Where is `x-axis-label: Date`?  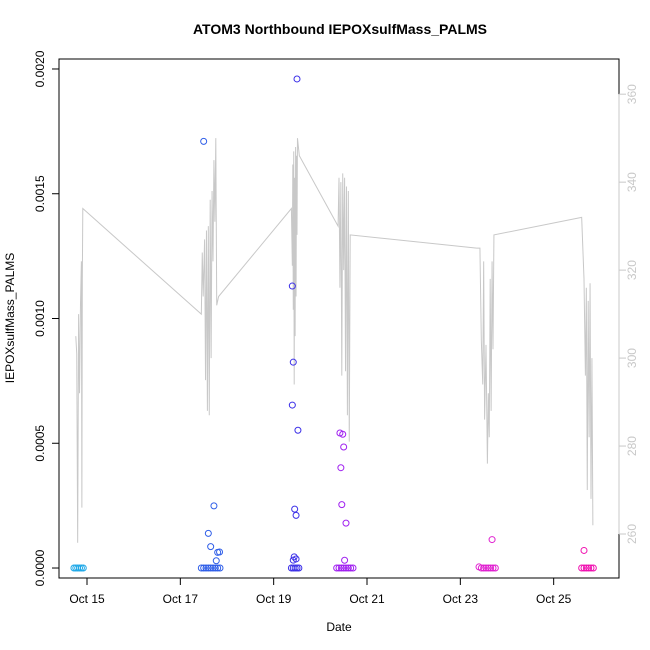
x-axis-label: Date is located at coordinates (339, 627).